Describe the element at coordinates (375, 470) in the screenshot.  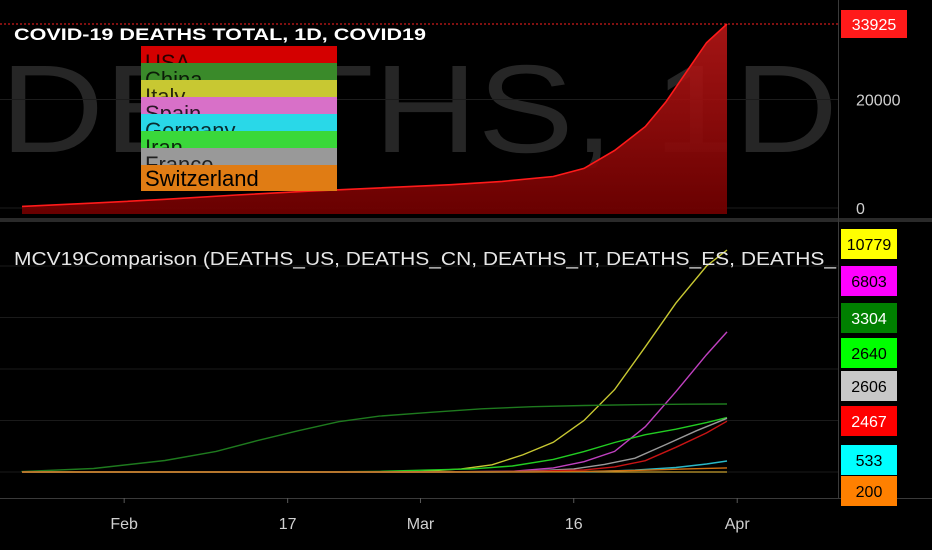
I see `series-line-switzerland` at that location.